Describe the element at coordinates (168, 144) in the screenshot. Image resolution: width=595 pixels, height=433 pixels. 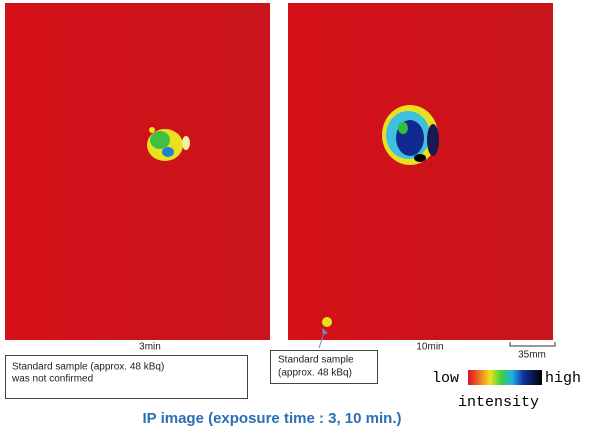
I see `hotspot-left` at that location.